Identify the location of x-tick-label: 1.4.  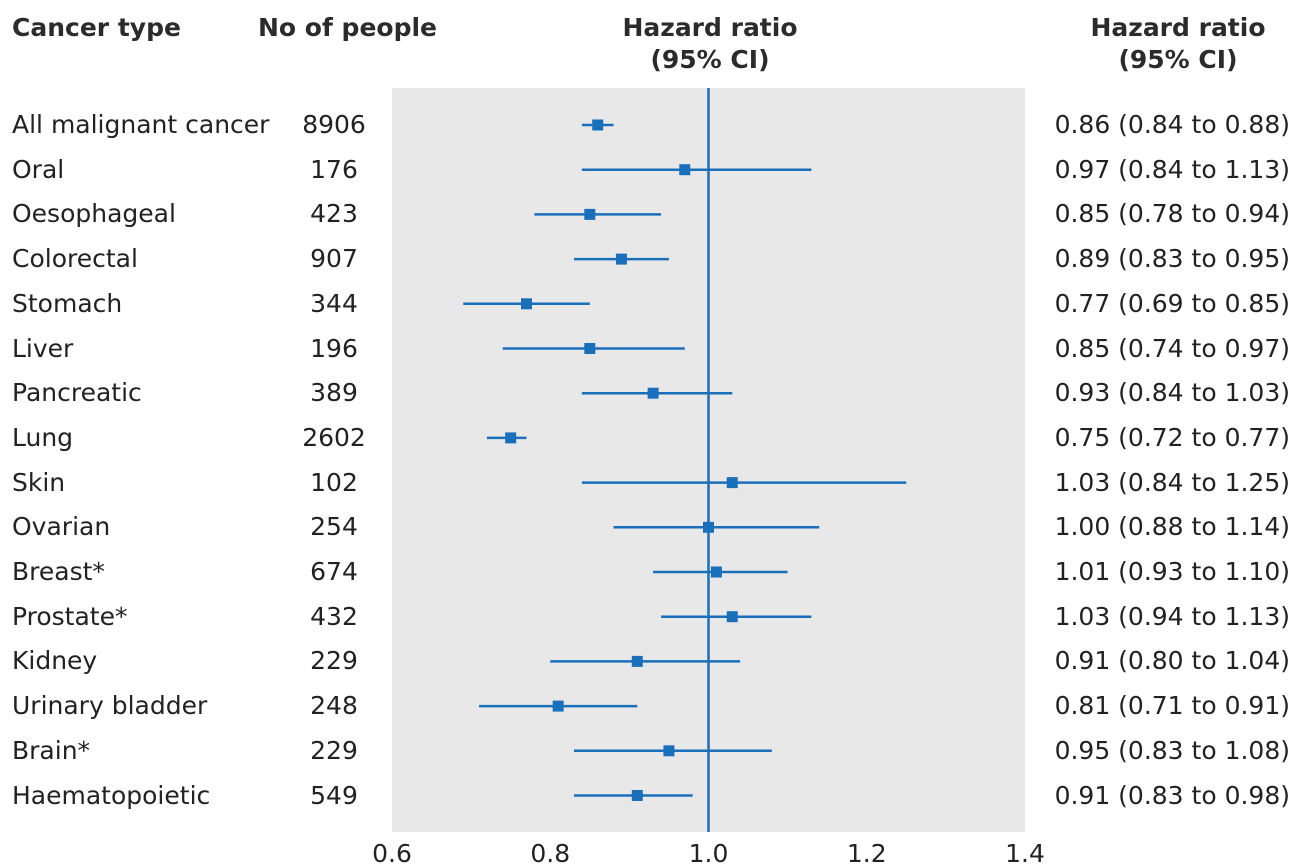
(1025, 852).